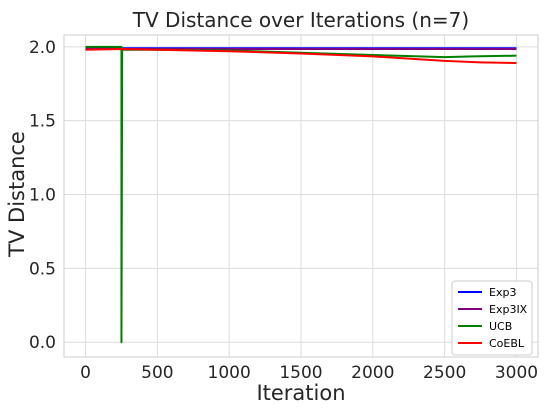 The width and height of the screenshot is (548, 411). I want to click on y-tick-label: 1.0, so click(42, 196).